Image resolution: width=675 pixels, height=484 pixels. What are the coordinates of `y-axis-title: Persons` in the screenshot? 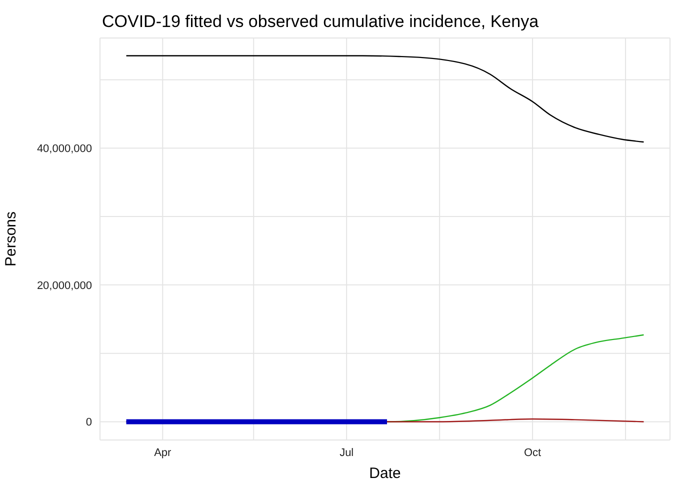 It's located at (11, 239).